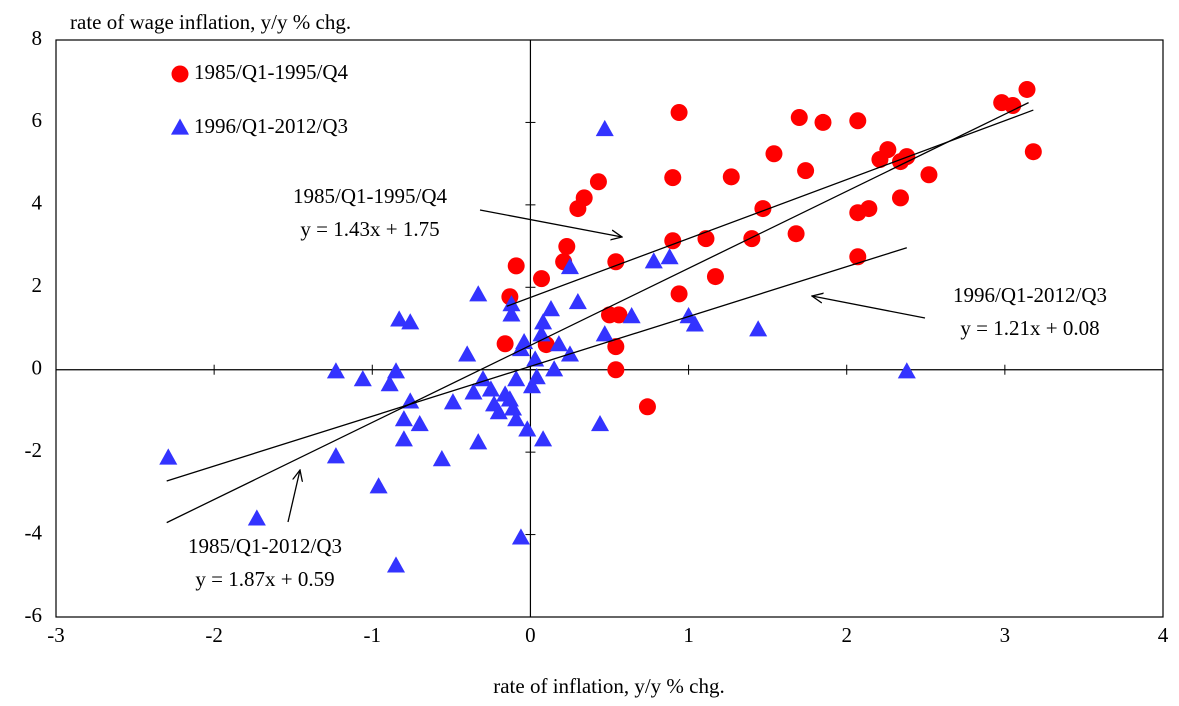 This screenshot has width=1179, height=706. Describe the element at coordinates (373, 635) in the screenshot. I see `x-tick-label: -1` at that location.